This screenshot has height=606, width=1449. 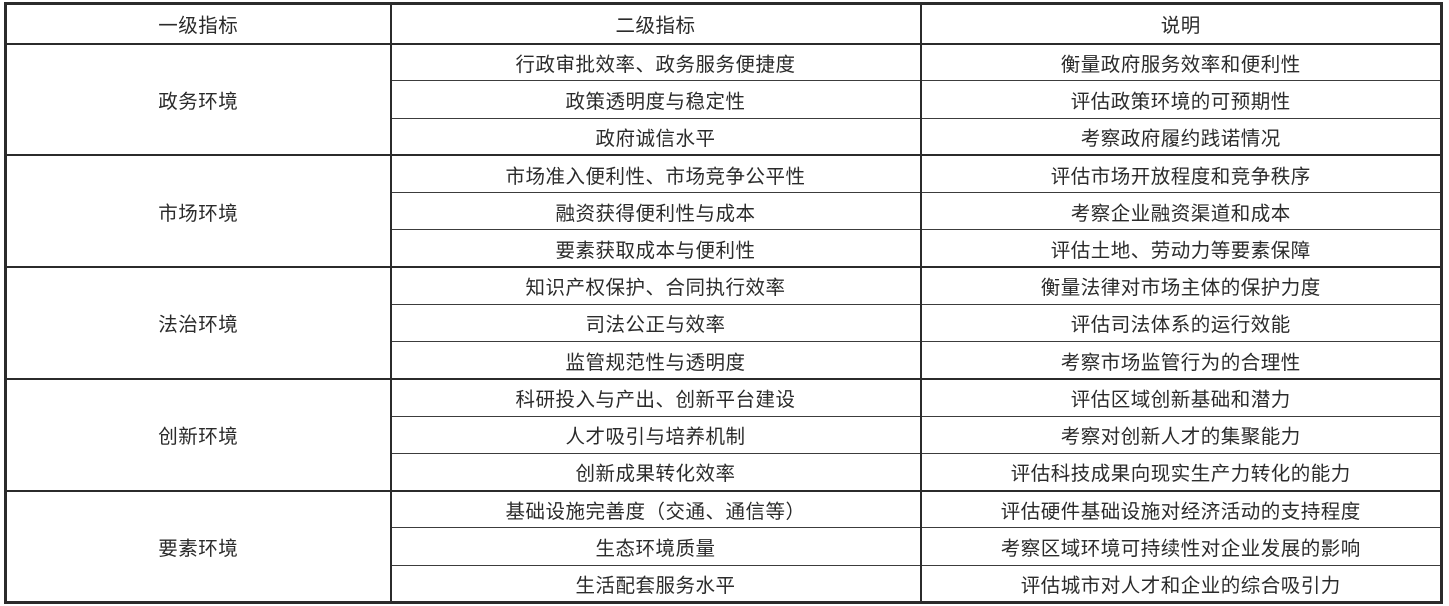 I want to click on description-cell: 考察对创新人才的集聚能力, so click(x=1181, y=434).